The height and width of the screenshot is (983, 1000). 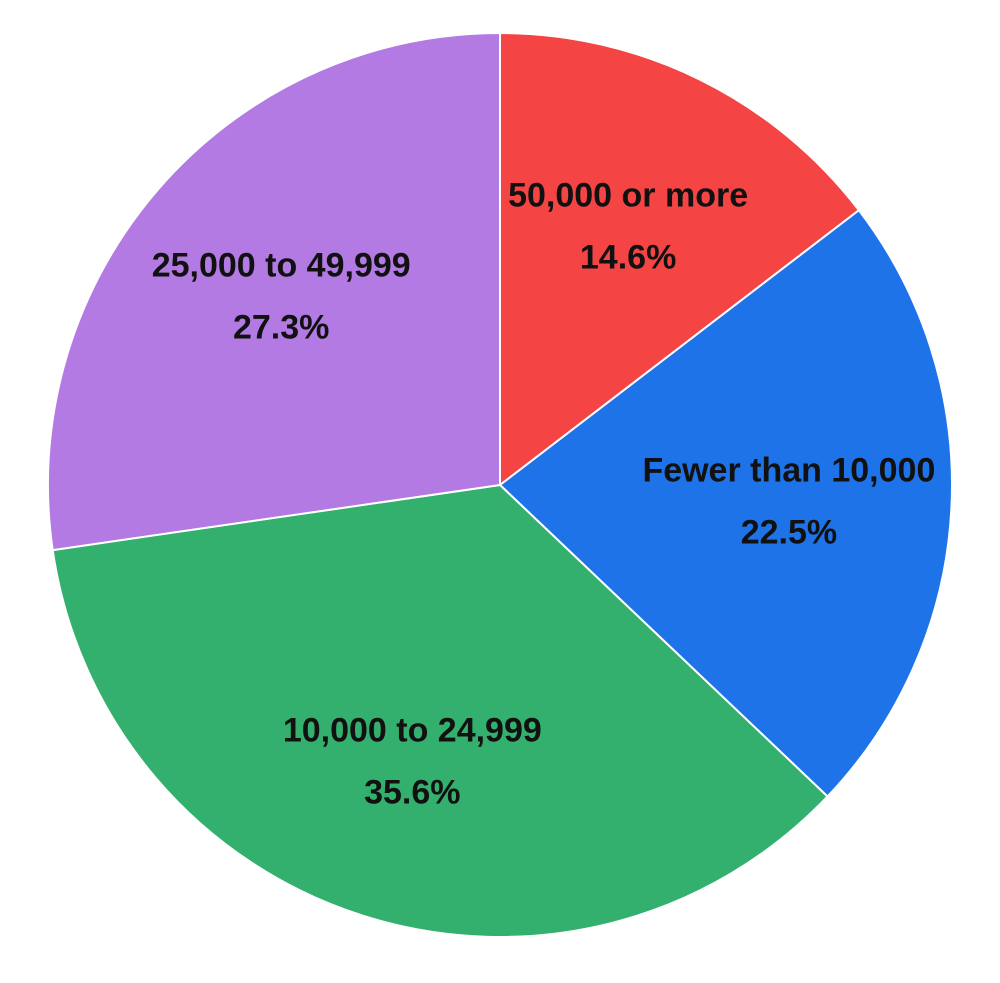 What do you see at coordinates (628, 258) in the screenshot?
I see `slice-value-label-1: 14.6%` at bounding box center [628, 258].